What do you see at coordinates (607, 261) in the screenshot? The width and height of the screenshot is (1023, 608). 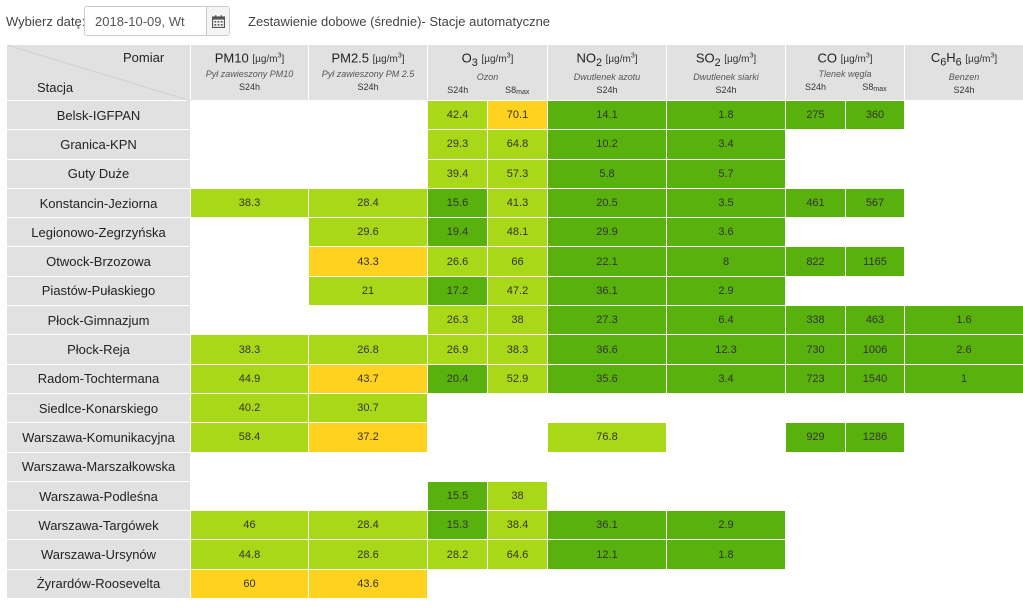 I see `value-cell-no2: 22.1` at bounding box center [607, 261].